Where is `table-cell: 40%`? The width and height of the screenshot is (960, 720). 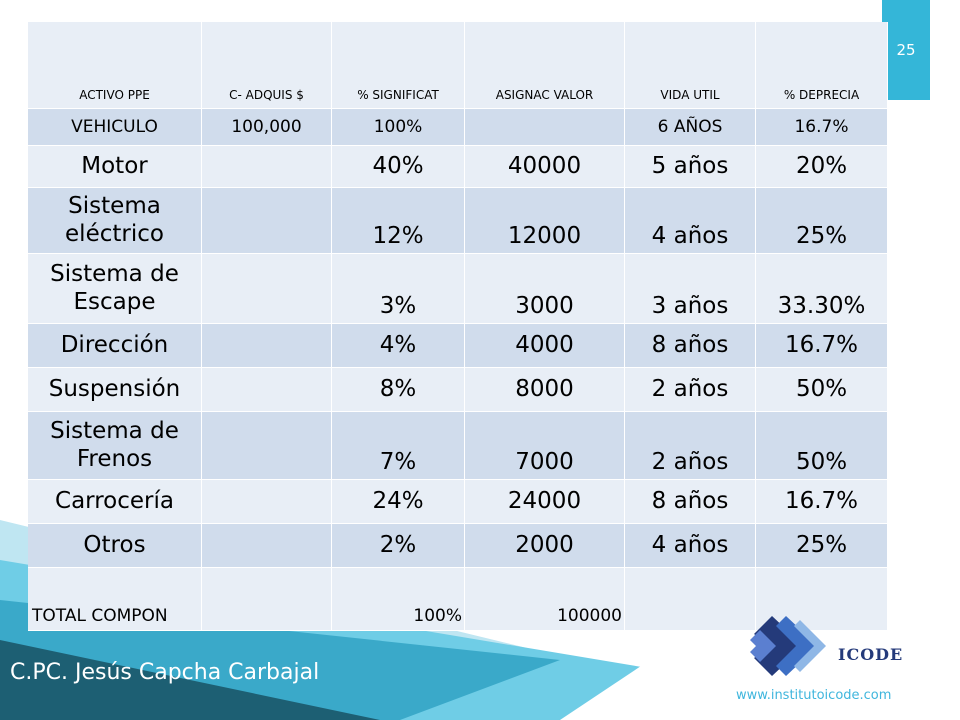
table-cell: 40% is located at coordinates (398, 167).